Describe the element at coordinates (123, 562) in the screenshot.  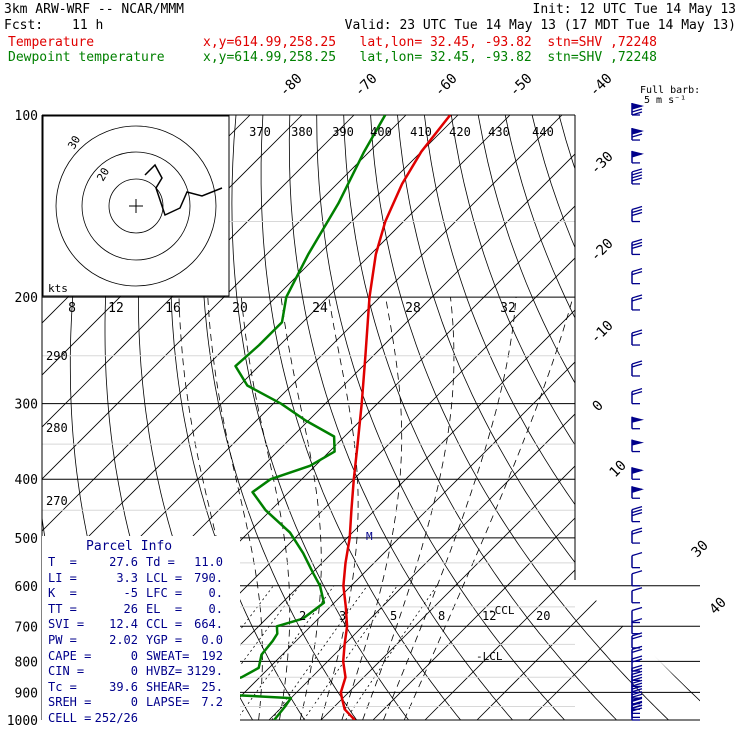
I see `parcel-info-cell: 27.6` at that location.